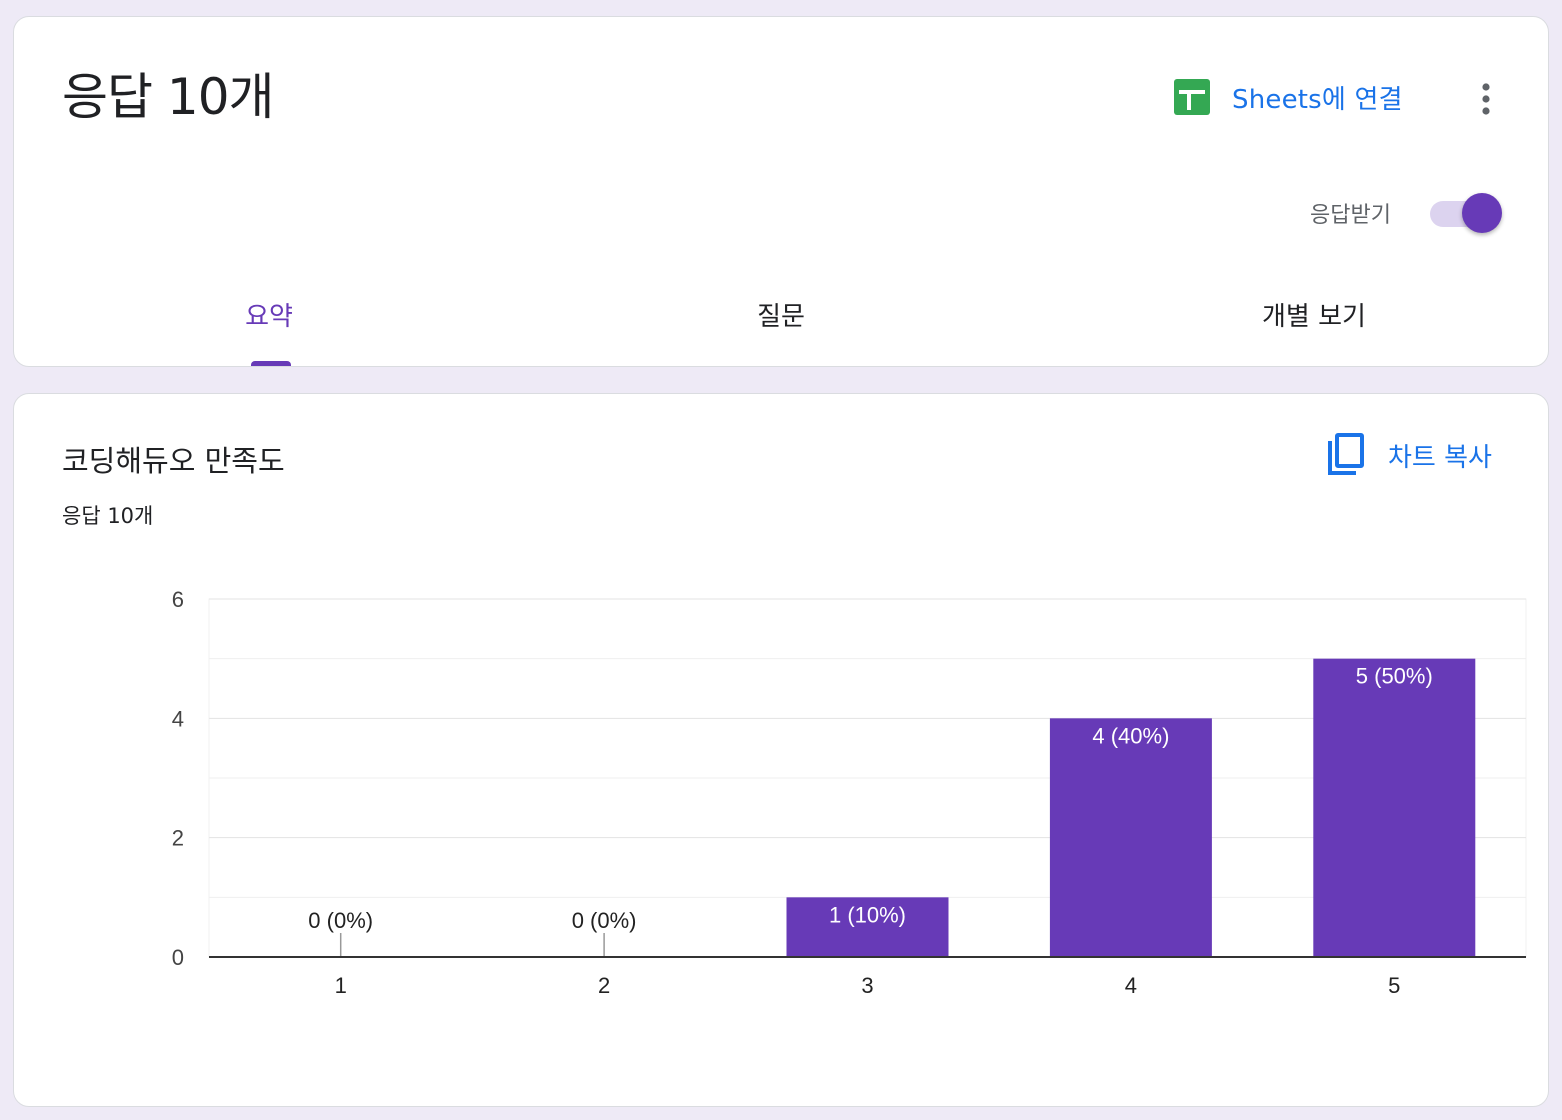 This screenshot has width=1562, height=1120. Describe the element at coordinates (108, 516) in the screenshot. I see `question-response-count: 응답 10개` at that location.